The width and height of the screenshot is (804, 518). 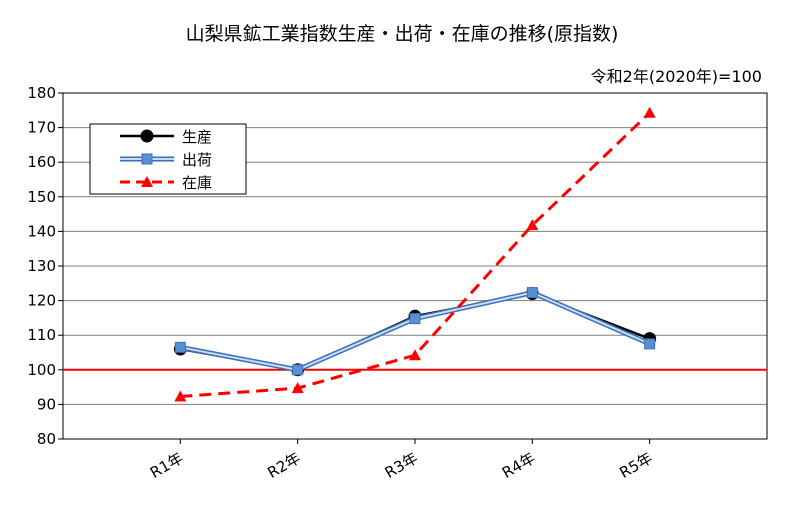 What do you see at coordinates (676, 76) in the screenshot?
I see `base-year-note: 令和2年(2020年)=100` at bounding box center [676, 76].